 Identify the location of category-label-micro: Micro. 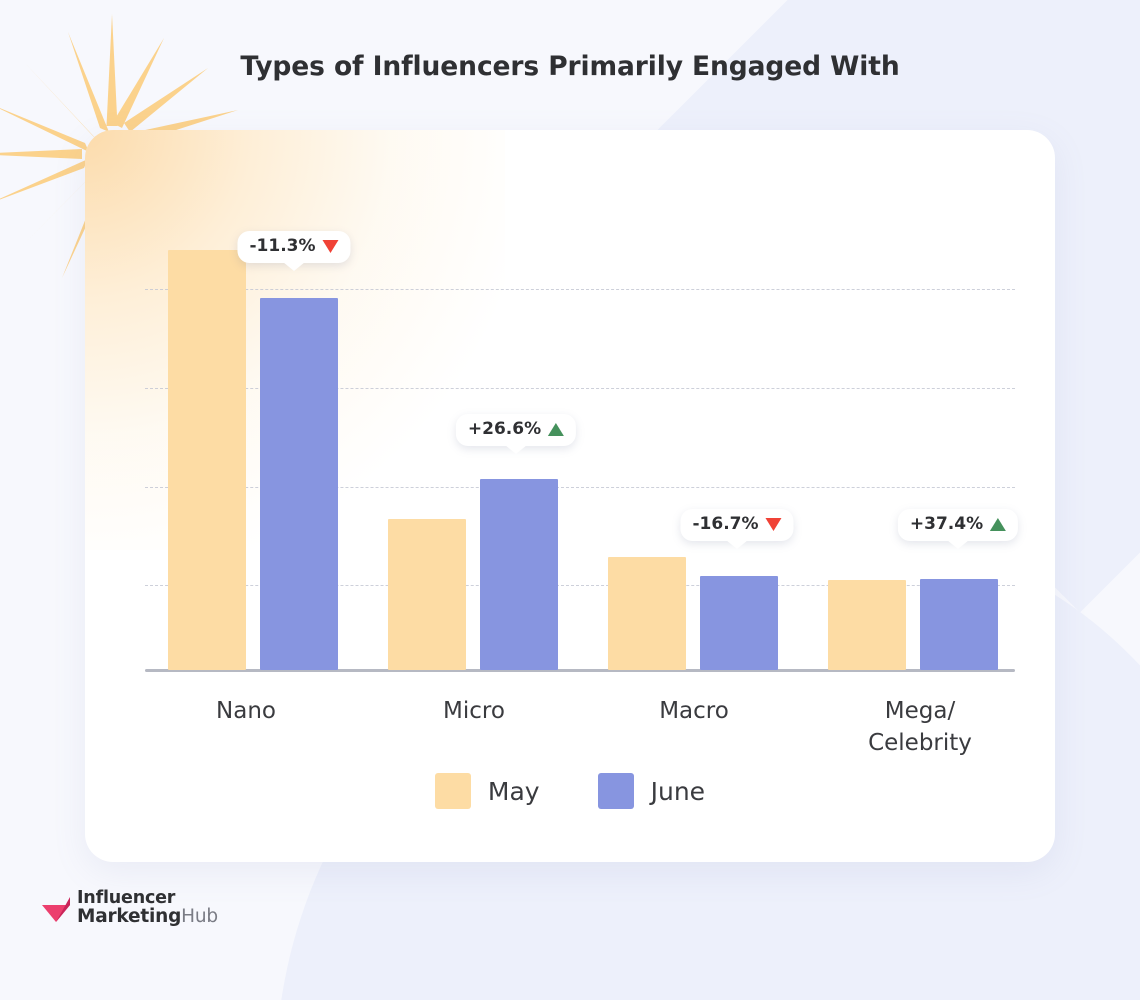
(474, 712).